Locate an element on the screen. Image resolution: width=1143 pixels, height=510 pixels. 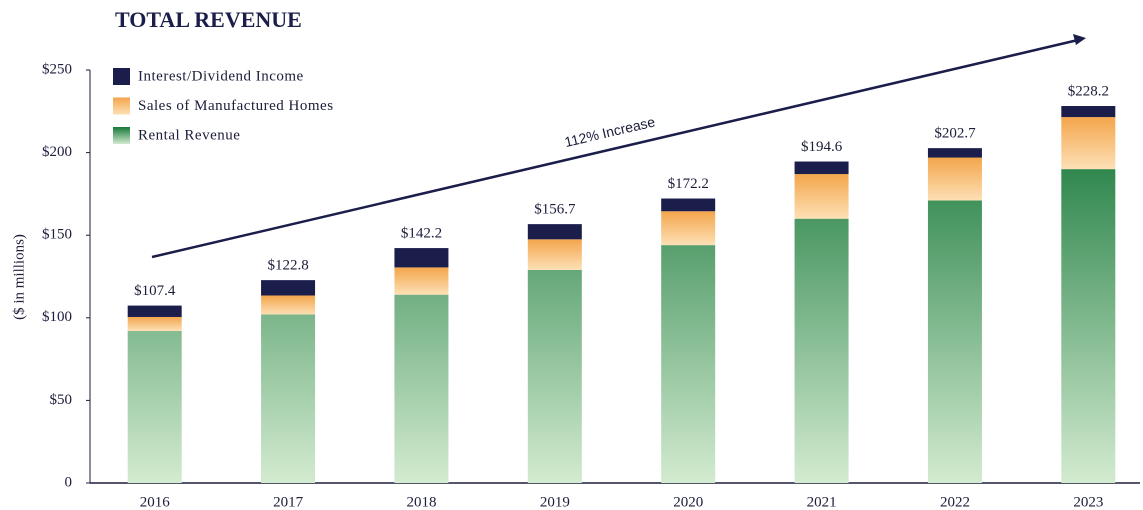
arrow-head is located at coordinates (1079, 39).